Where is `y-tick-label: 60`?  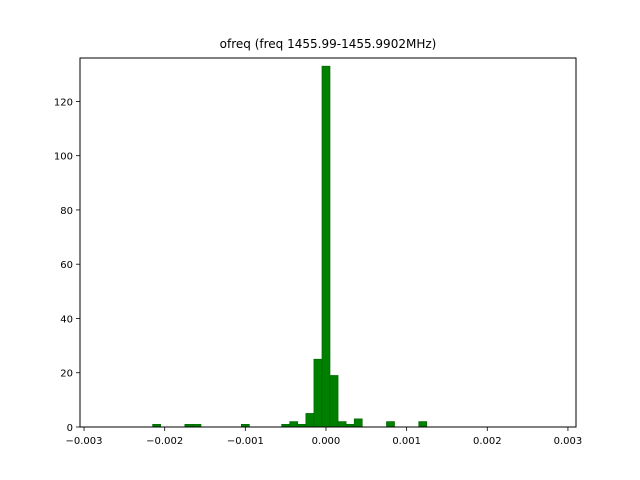 y-tick-label: 60 is located at coordinates (66, 265).